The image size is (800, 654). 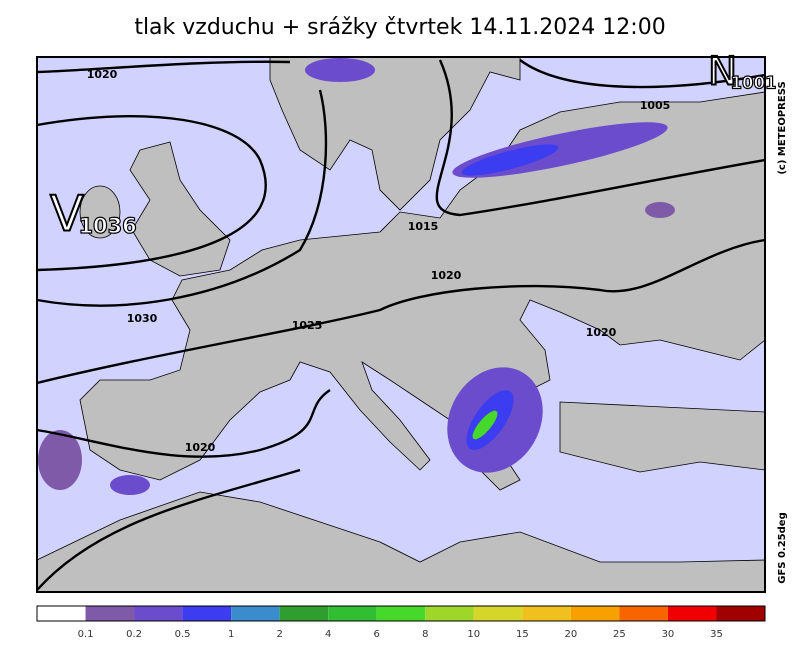 What do you see at coordinates (108, 226) in the screenshot?
I see `center-value: 1036` at bounding box center [108, 226].